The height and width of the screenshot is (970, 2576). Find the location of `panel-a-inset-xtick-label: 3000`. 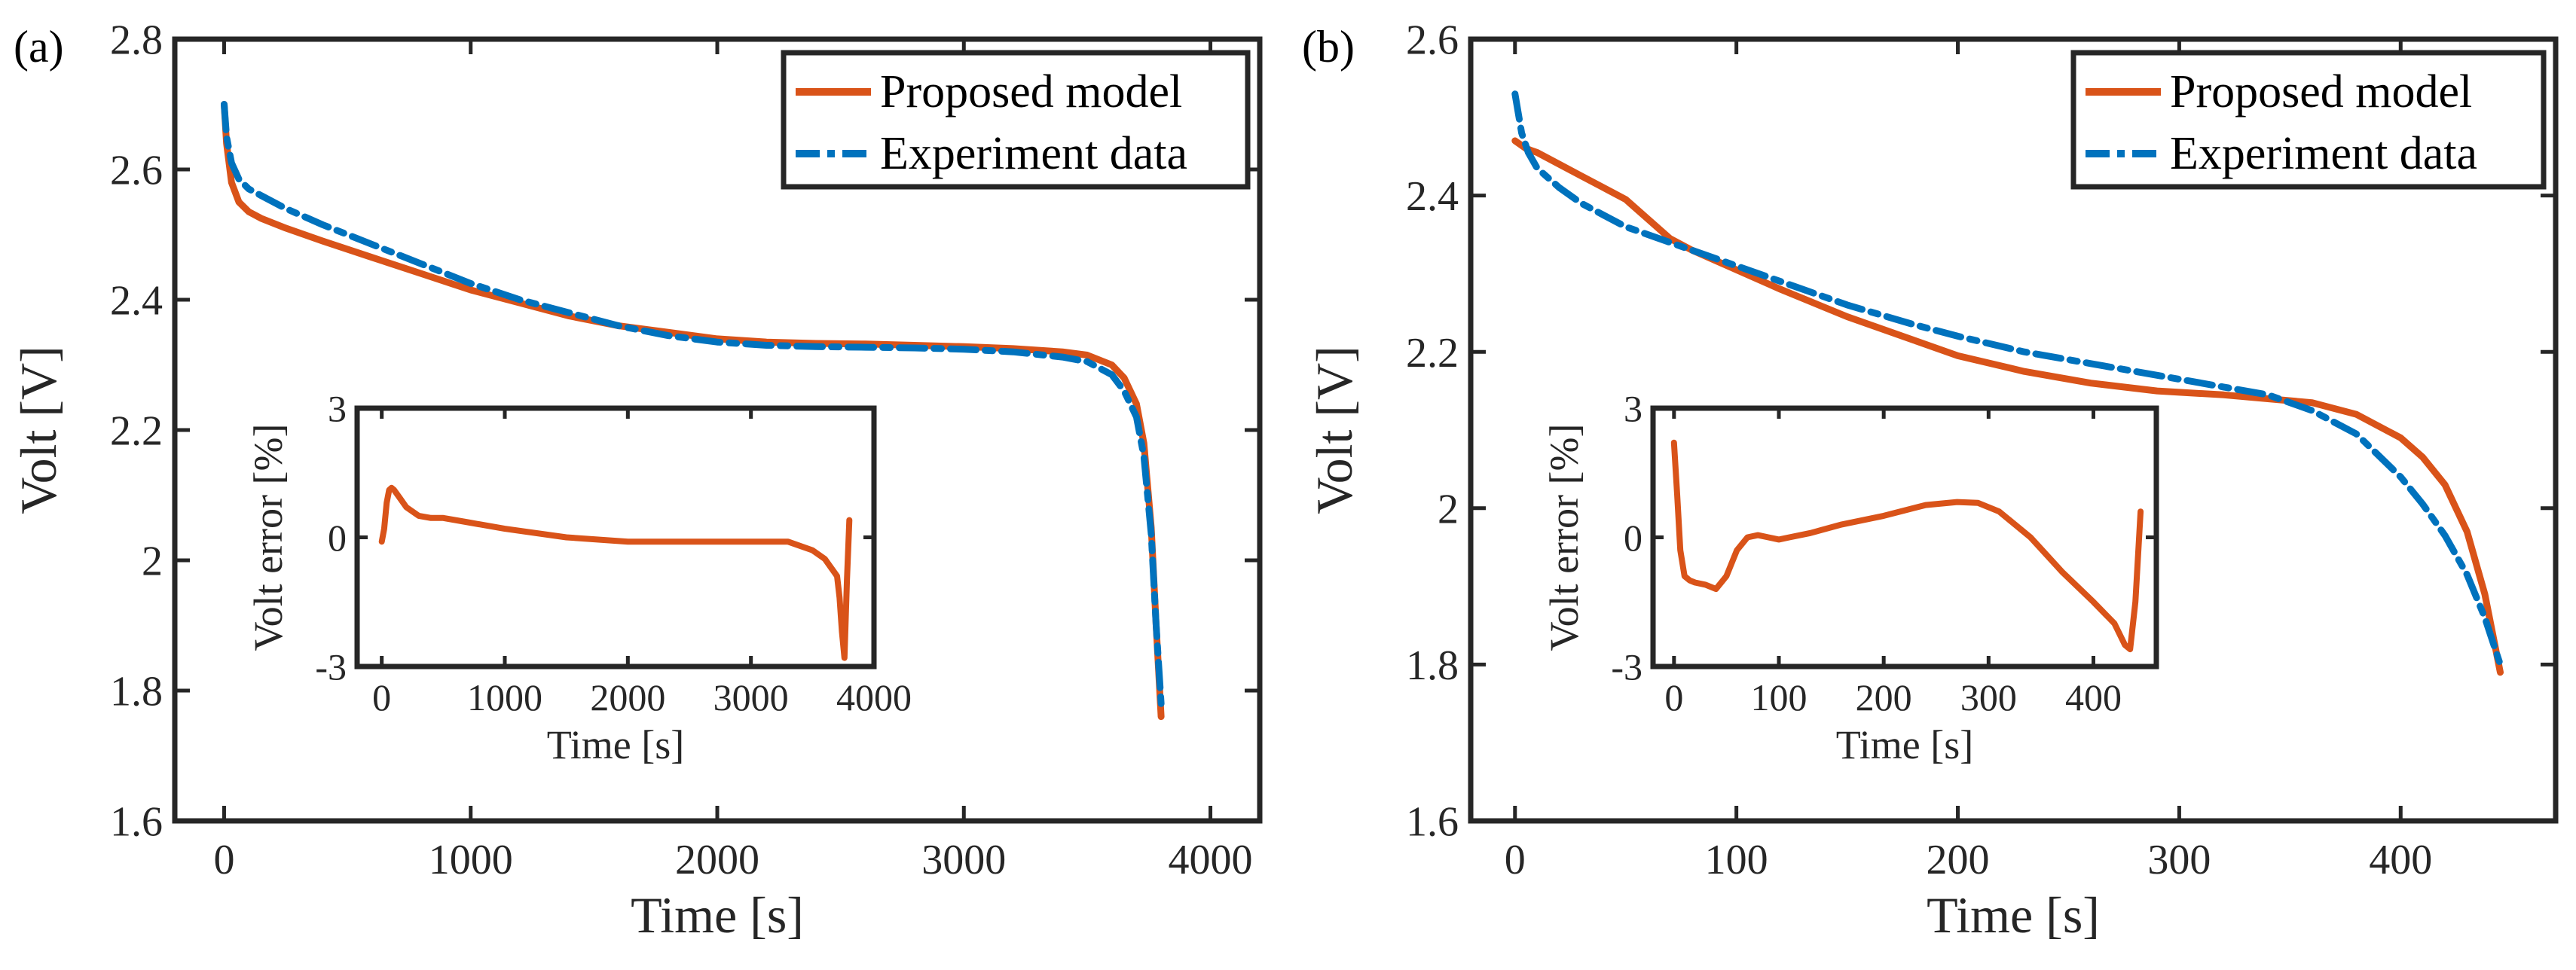

panel-a-inset-xtick-label: 3000 is located at coordinates (751, 697).